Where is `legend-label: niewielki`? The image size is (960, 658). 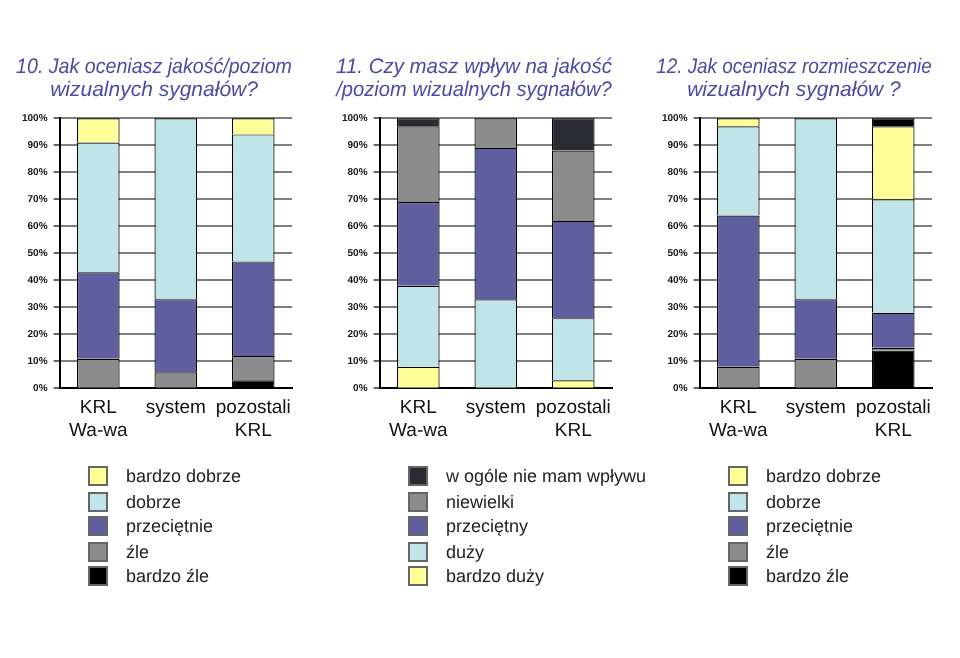
legend-label: niewielki is located at coordinates (480, 501).